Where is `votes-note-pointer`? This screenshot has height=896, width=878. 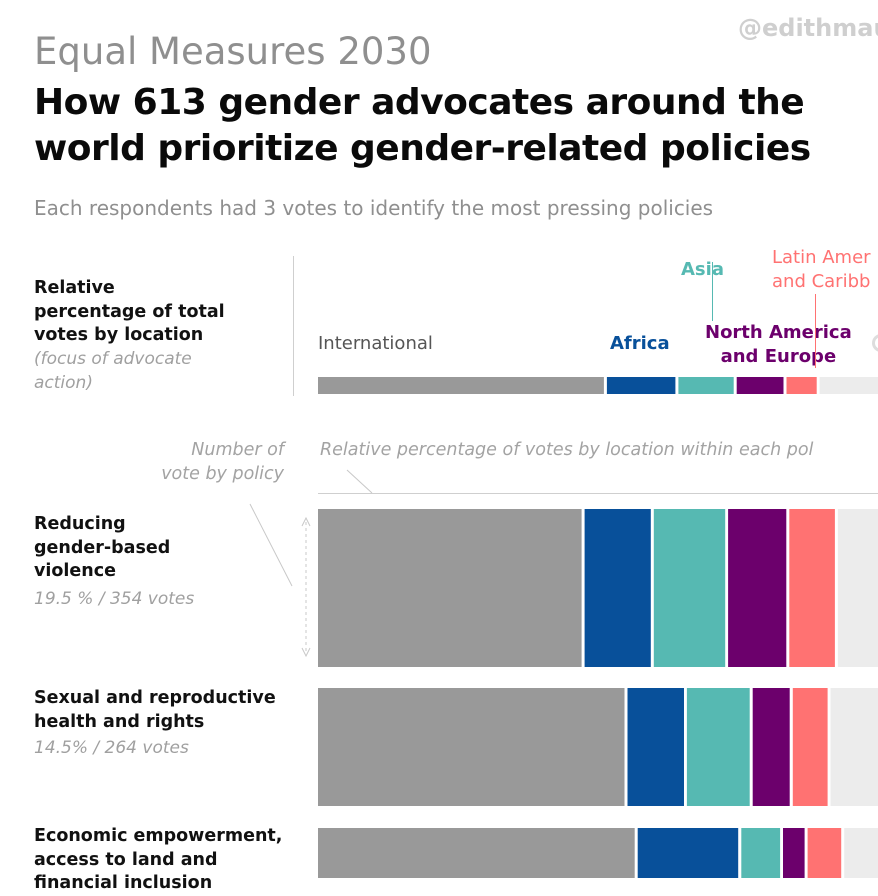
votes-note-pointer is located at coordinates (271, 545).